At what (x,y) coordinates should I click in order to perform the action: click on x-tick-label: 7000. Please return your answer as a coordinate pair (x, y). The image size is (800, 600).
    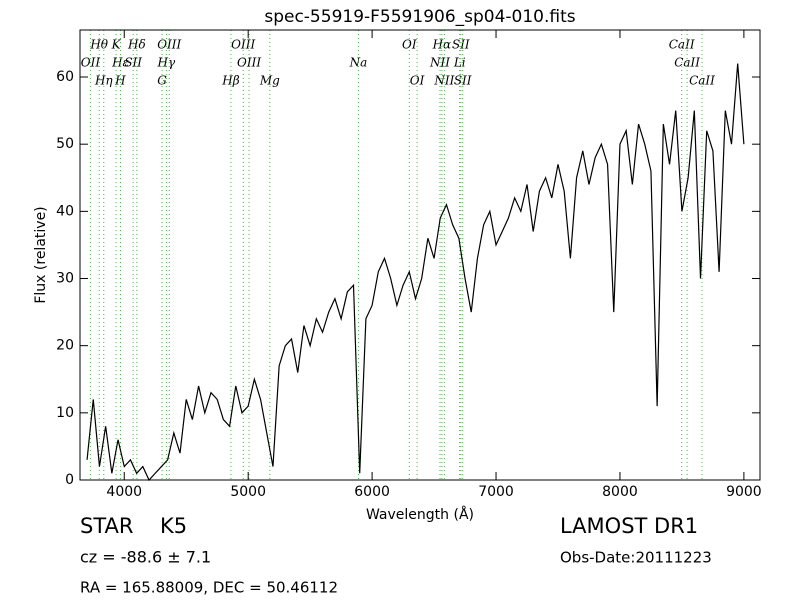
    Looking at the image, I should click on (496, 492).